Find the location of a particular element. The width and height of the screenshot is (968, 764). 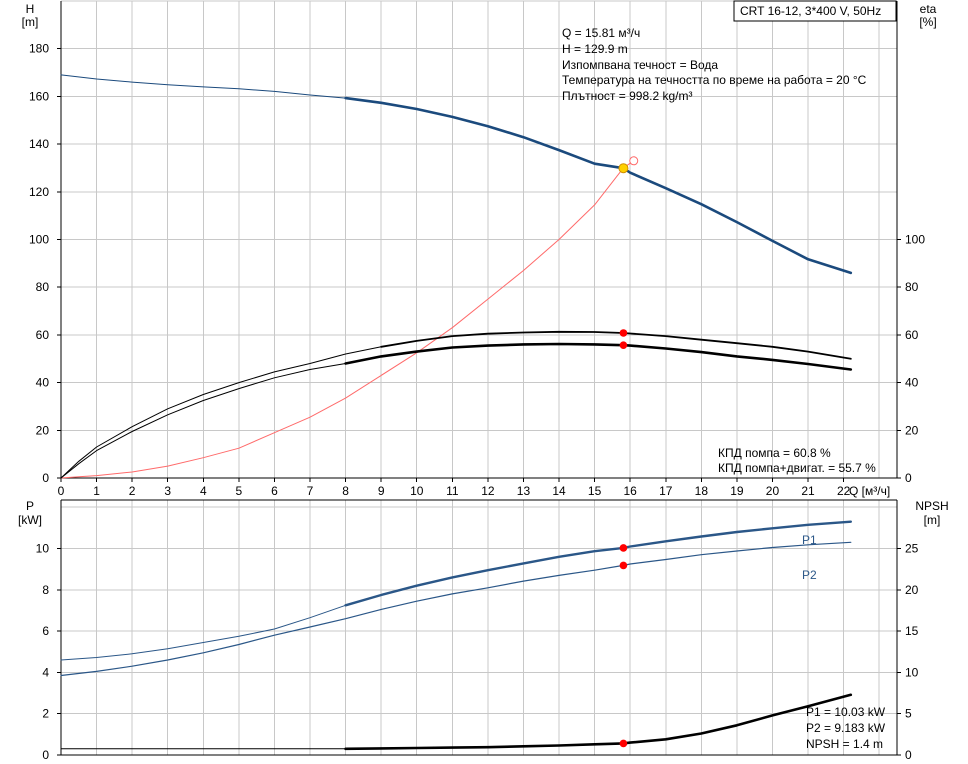

x-tick-label-14: 14 is located at coordinates (559, 491).